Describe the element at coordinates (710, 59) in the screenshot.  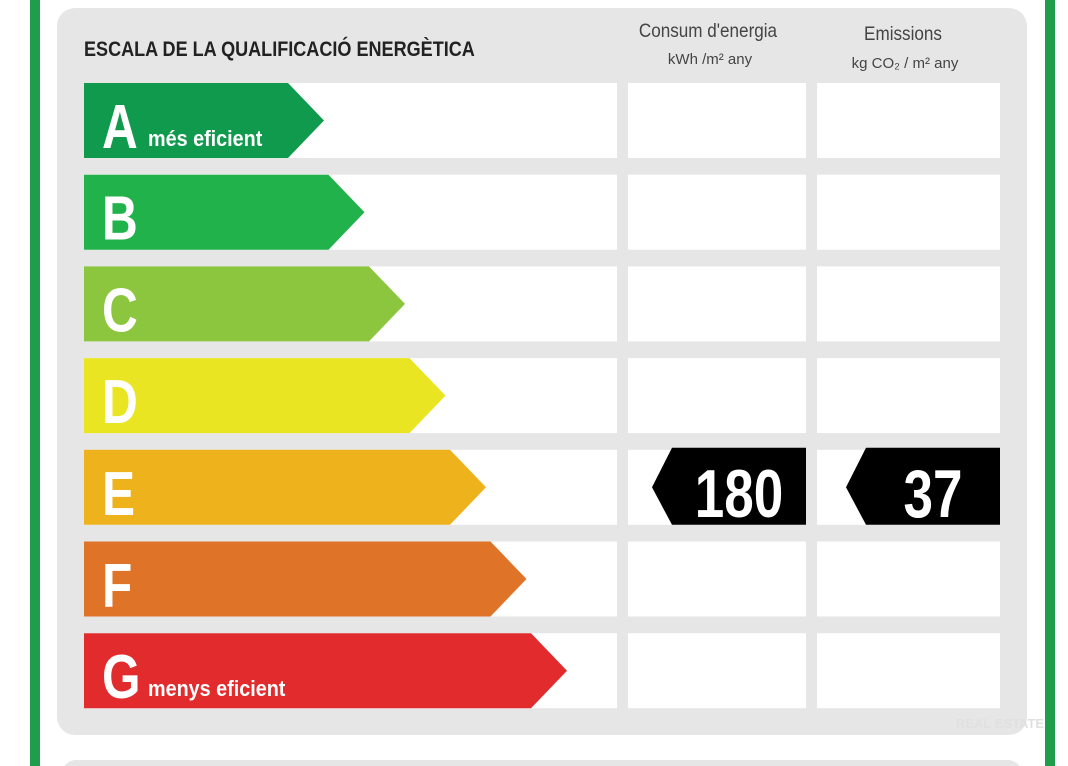
I see `column-unit: kWh /m² any` at that location.